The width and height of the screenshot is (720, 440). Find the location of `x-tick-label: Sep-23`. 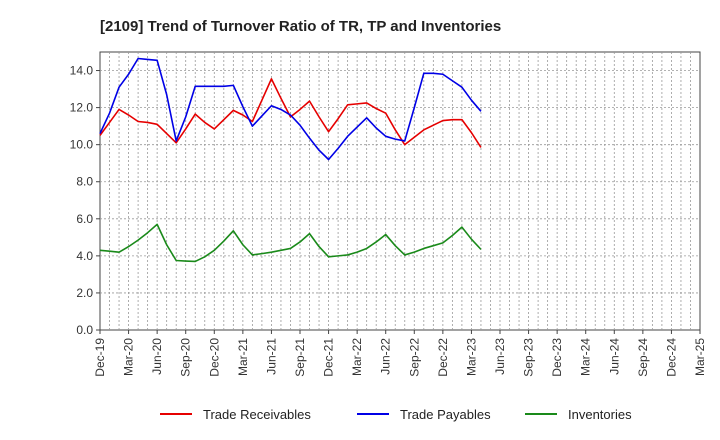

x-tick-label: Sep-23 is located at coordinates (529, 357).